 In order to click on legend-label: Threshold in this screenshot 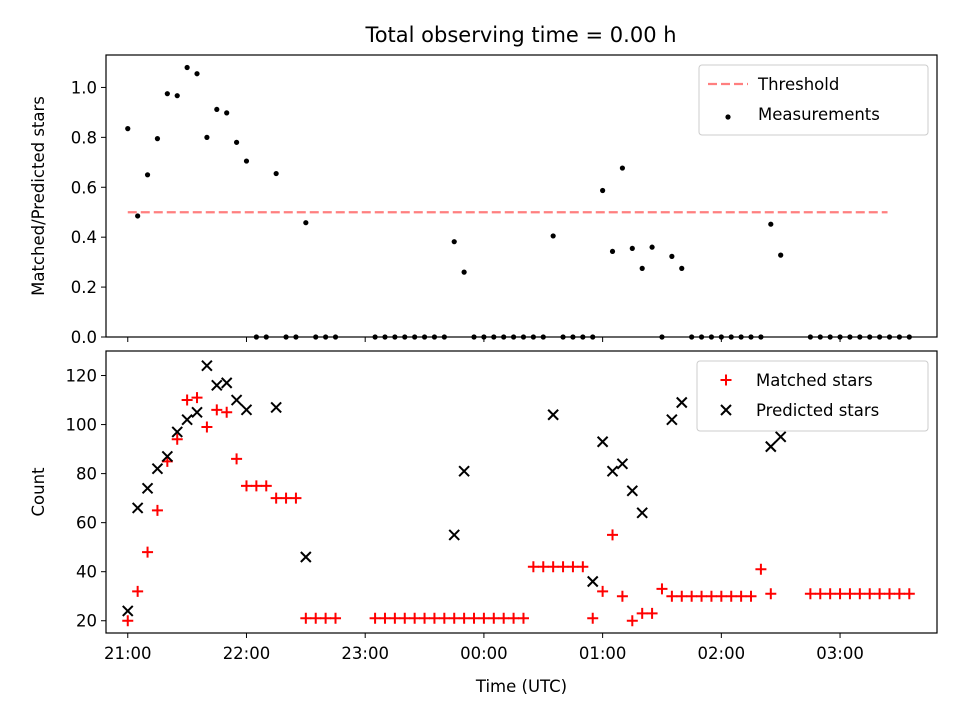, I will do `click(798, 84)`.